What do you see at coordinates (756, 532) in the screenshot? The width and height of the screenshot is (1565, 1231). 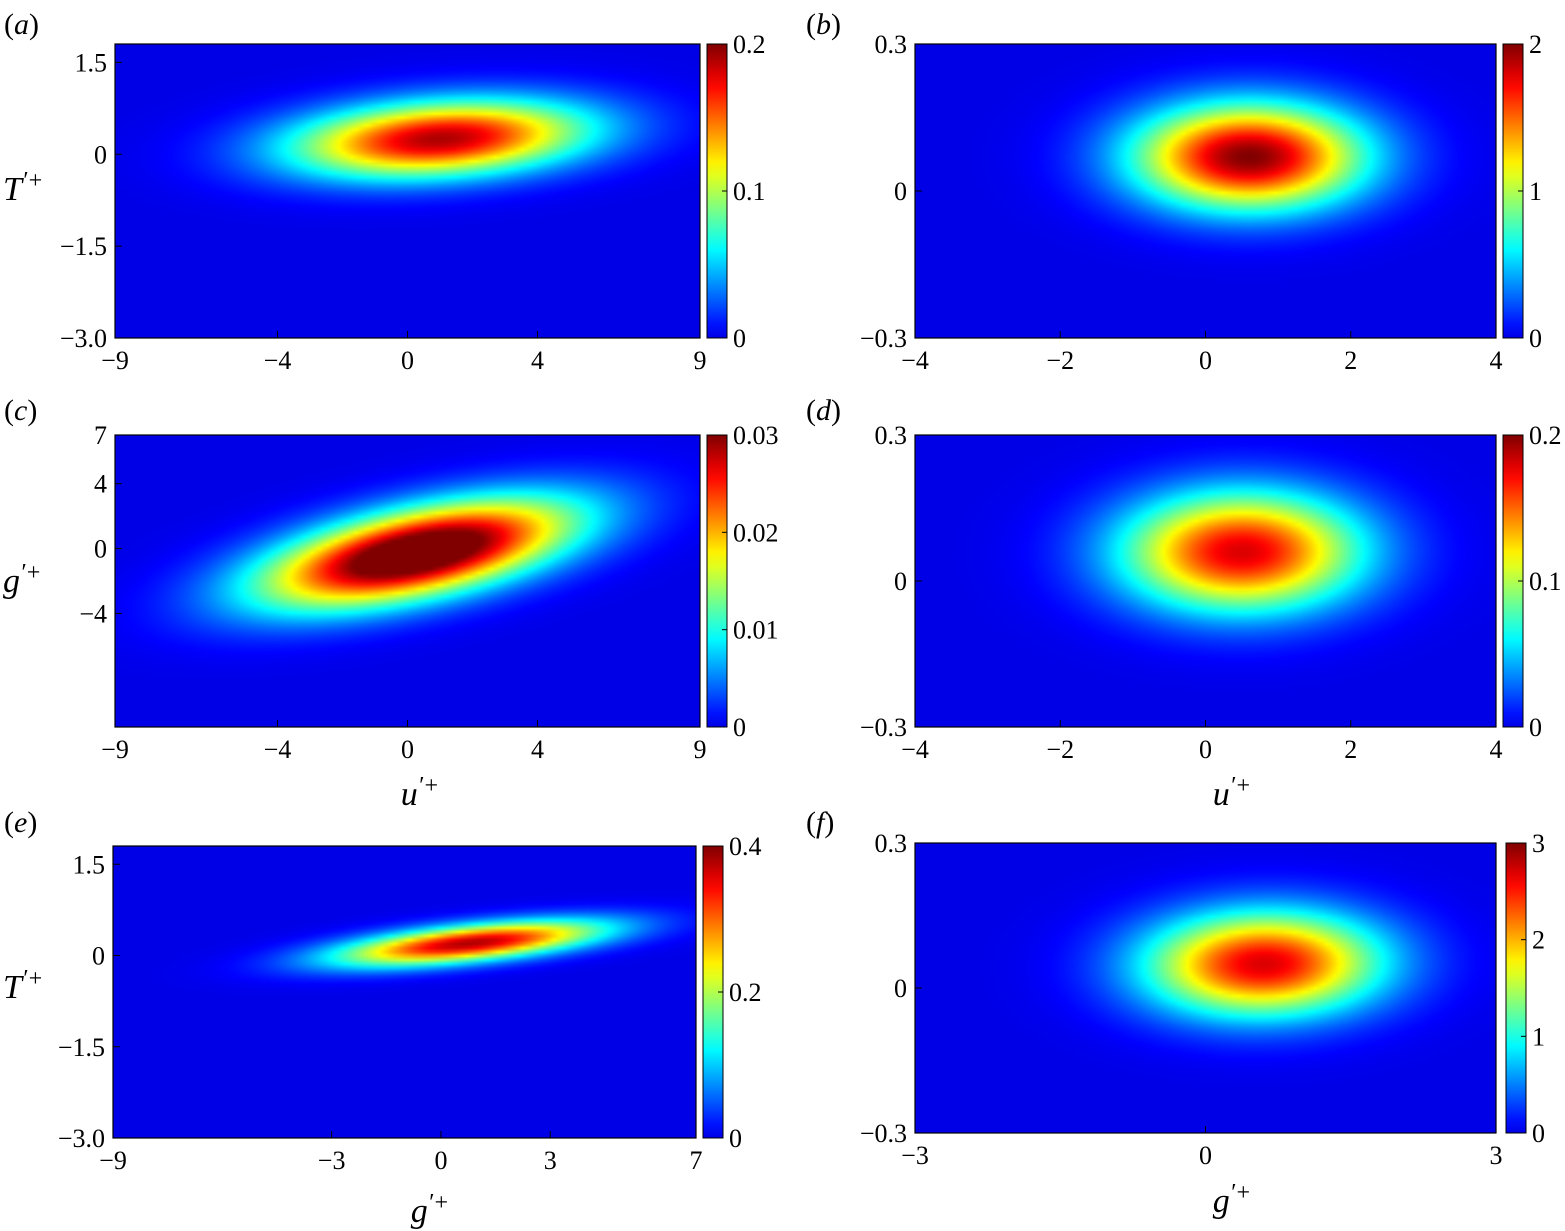 I see `colorbar-tick-label: 0.02` at bounding box center [756, 532].